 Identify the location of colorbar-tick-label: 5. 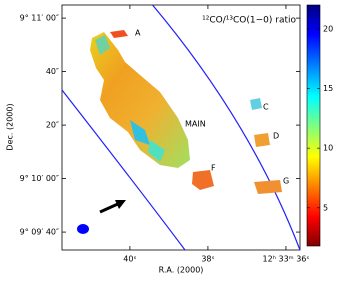
(325, 207).